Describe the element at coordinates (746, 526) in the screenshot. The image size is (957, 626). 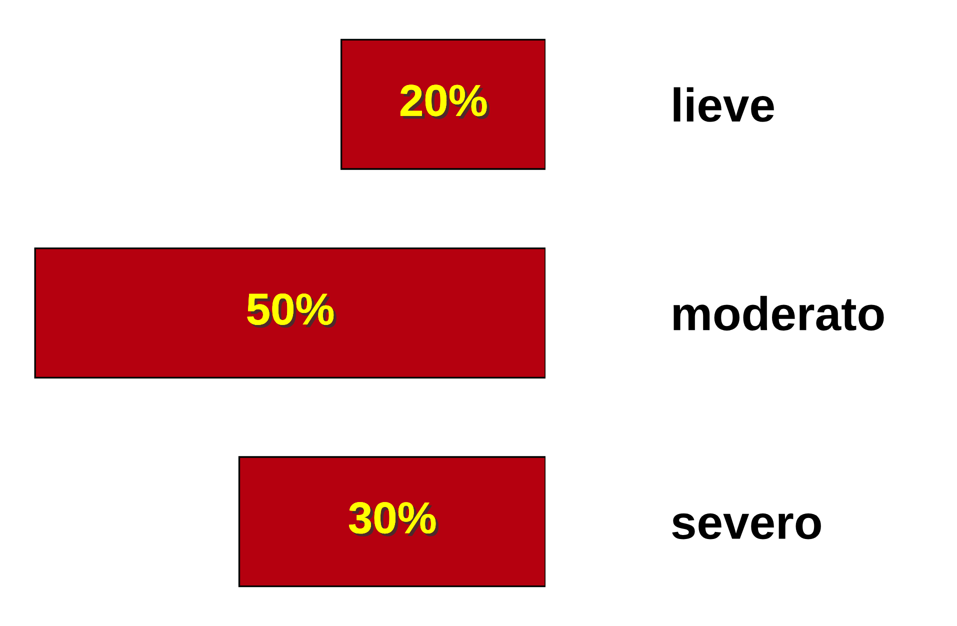
I see `y-tick-label: severo` at that location.